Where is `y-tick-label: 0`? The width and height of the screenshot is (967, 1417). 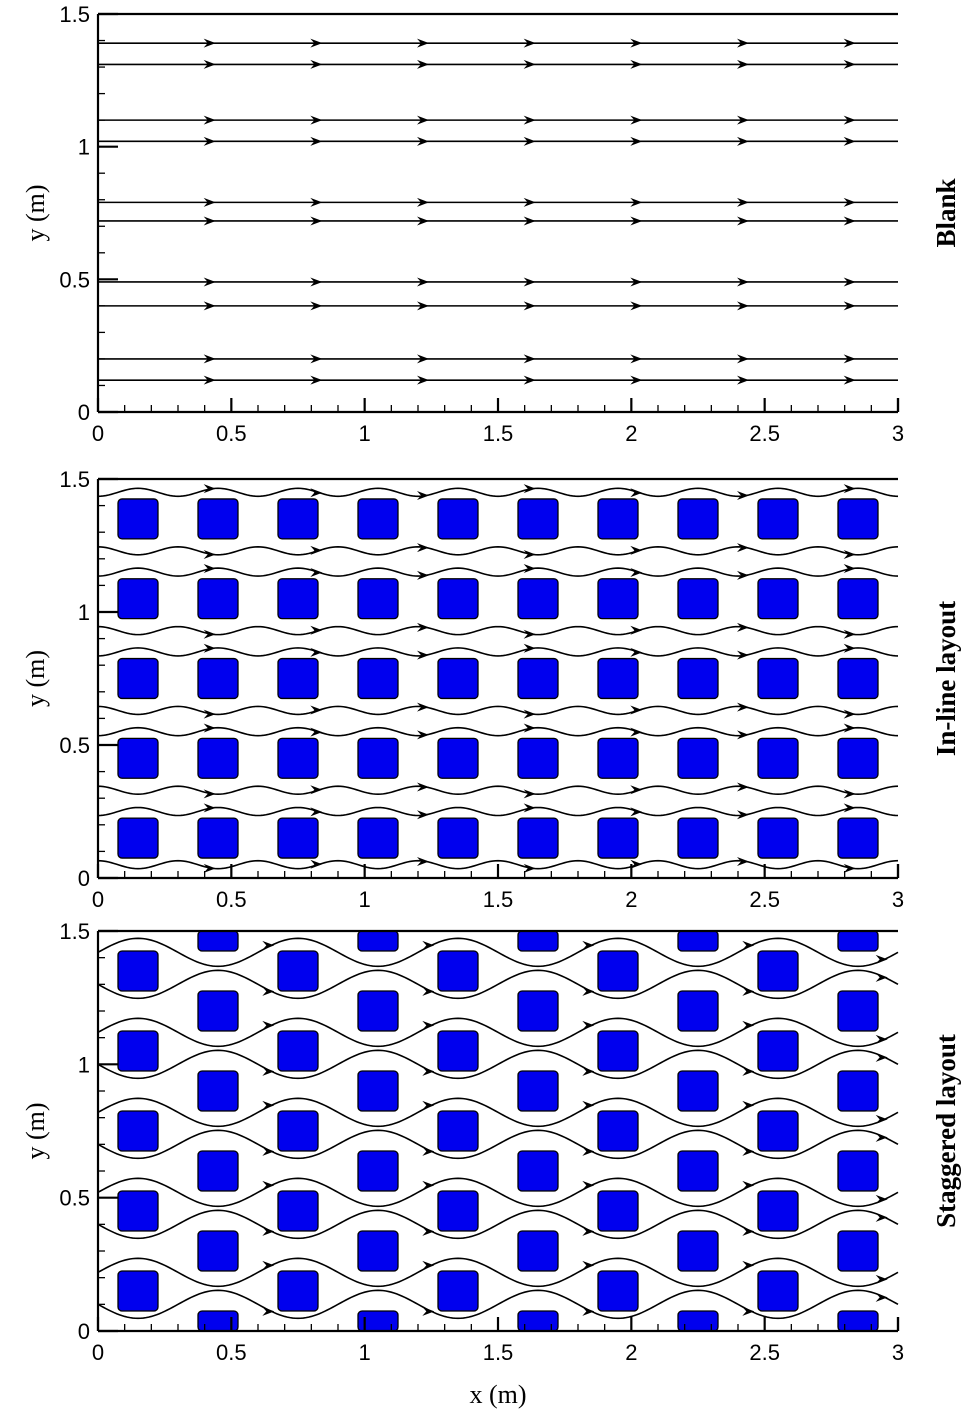
y-tick-label: 0 is located at coordinates (84, 412).